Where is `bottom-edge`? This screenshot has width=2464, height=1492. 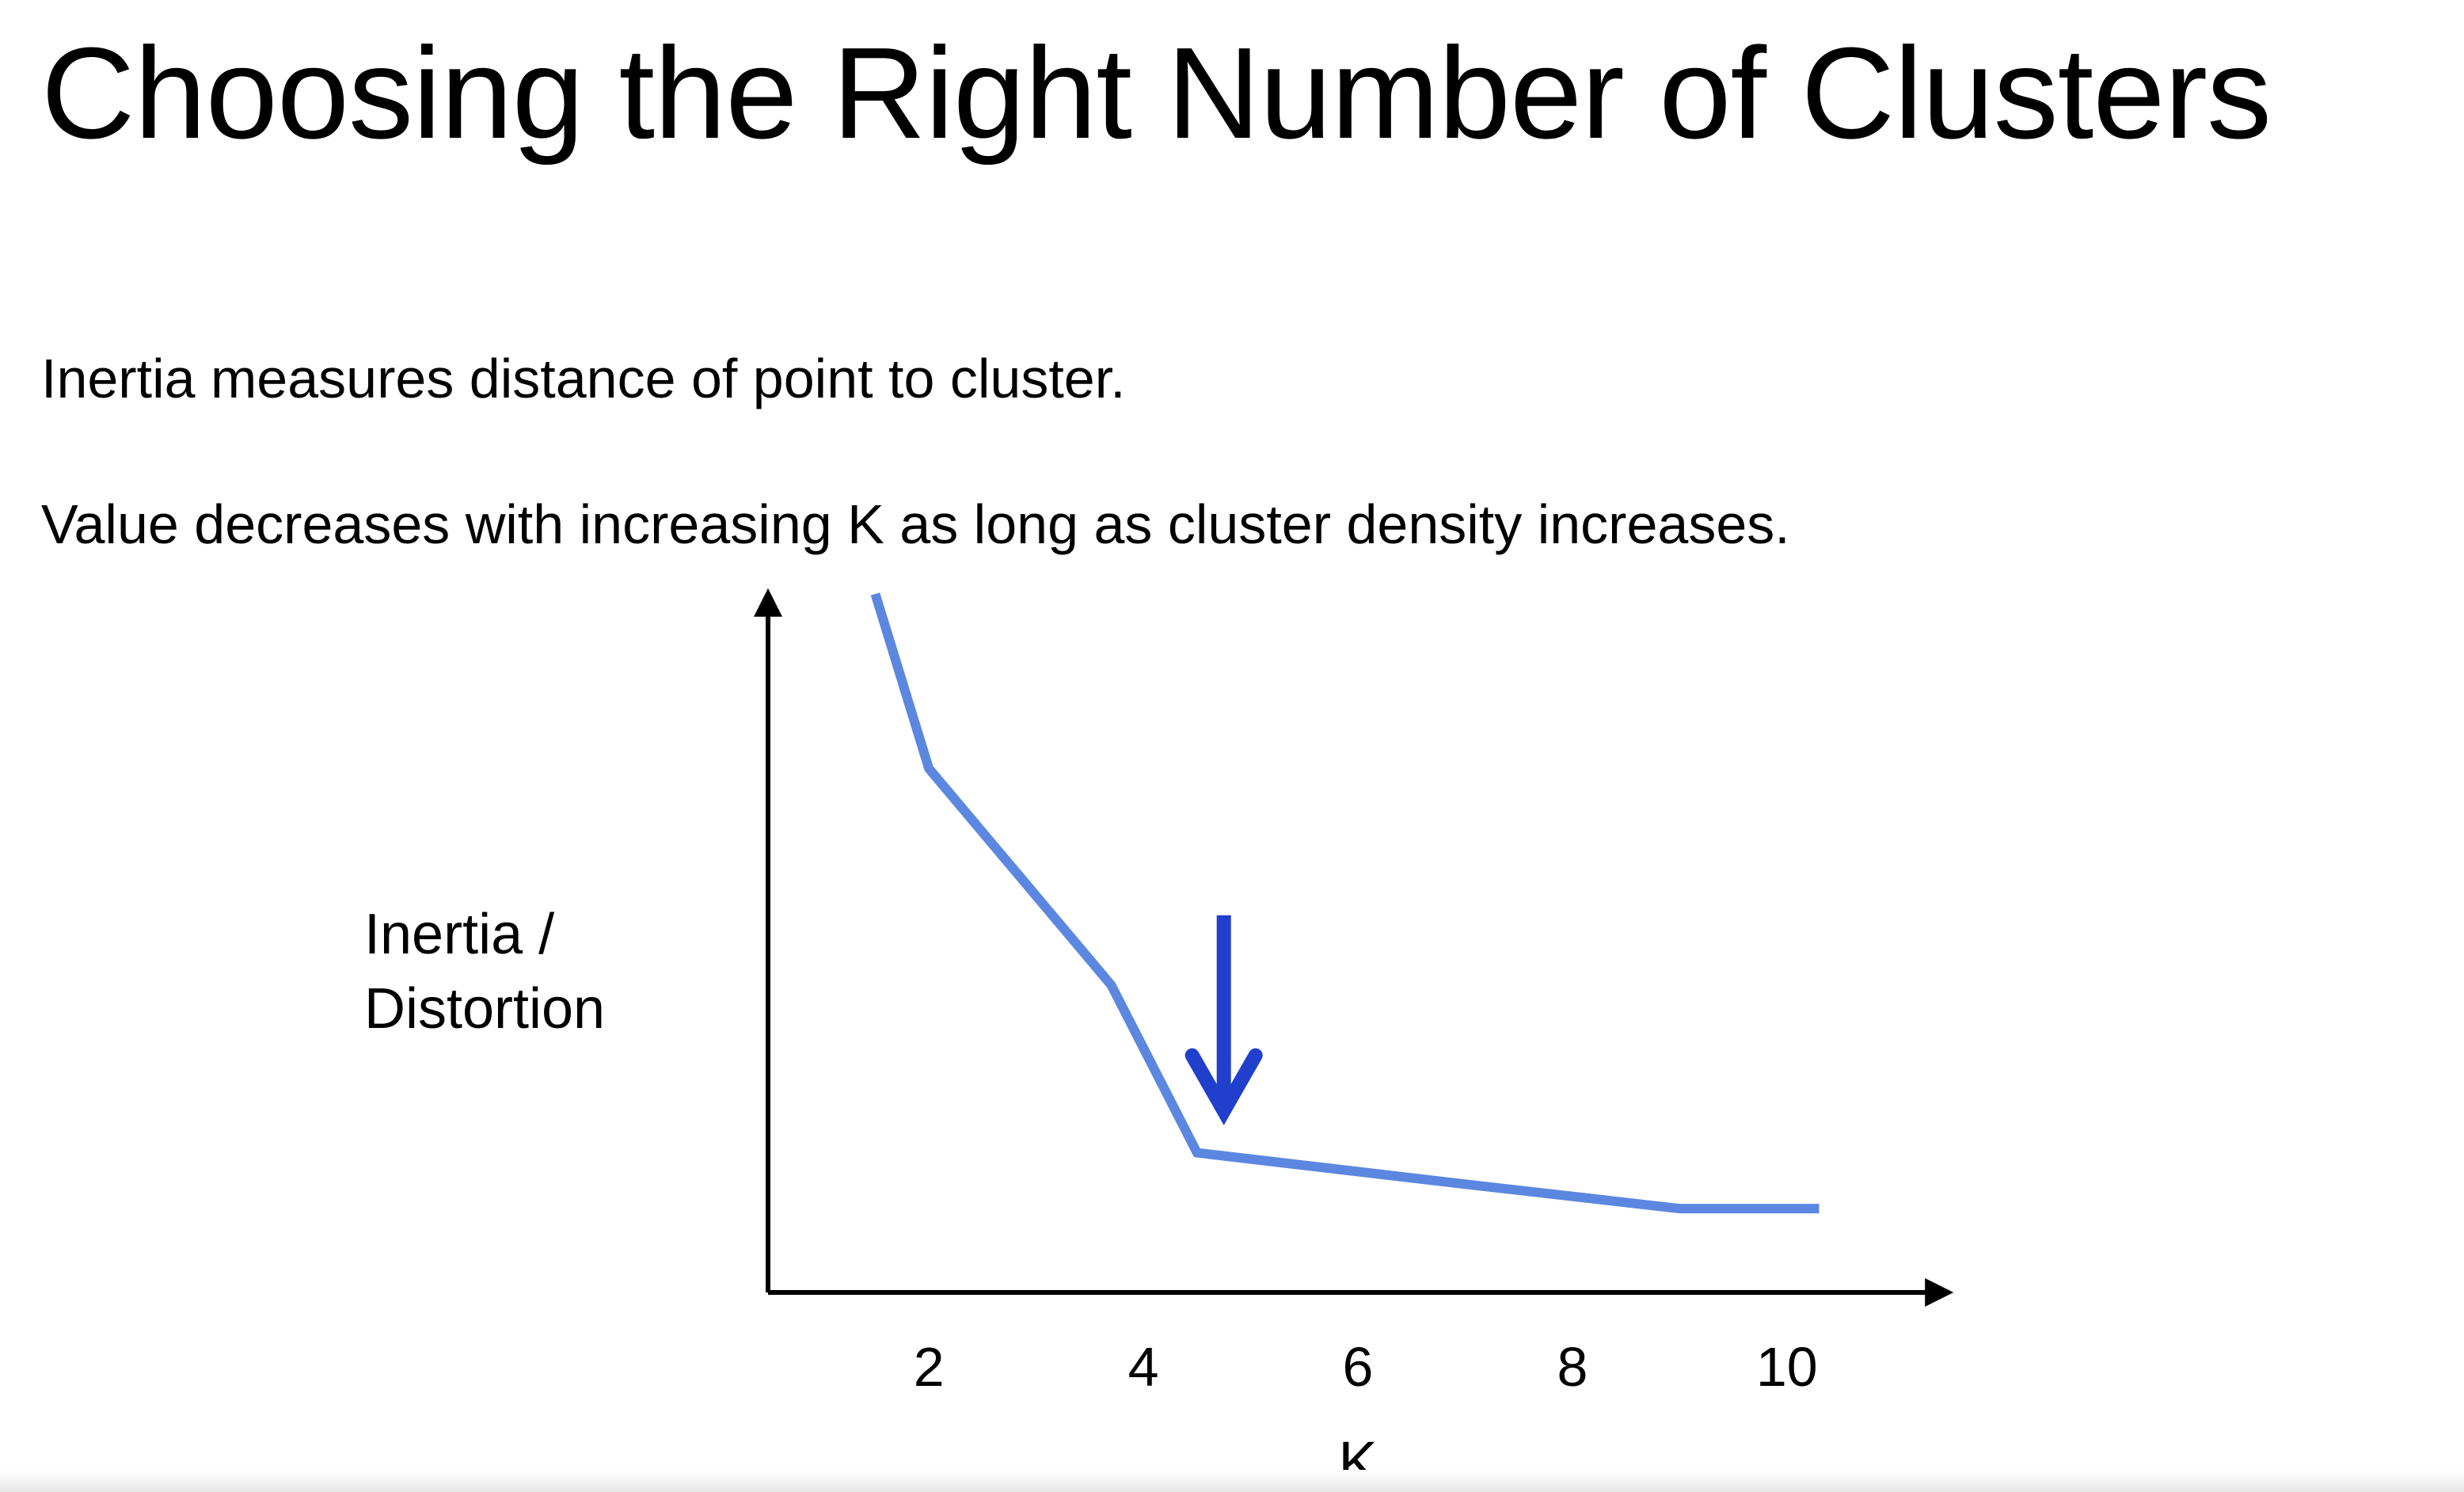 bottom-edge is located at coordinates (1232, 1481).